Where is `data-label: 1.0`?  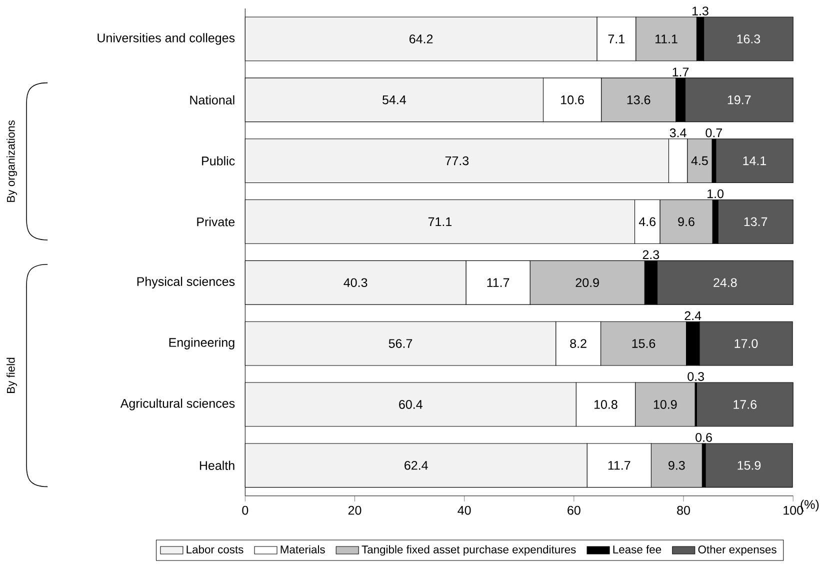
data-label: 1.0 is located at coordinates (716, 193).